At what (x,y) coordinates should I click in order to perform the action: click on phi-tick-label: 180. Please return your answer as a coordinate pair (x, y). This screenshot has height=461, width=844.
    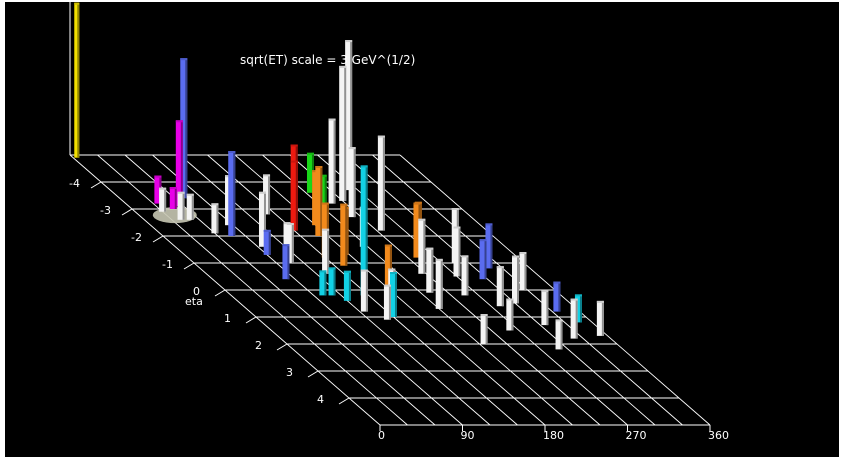
    Looking at the image, I should click on (553, 435).